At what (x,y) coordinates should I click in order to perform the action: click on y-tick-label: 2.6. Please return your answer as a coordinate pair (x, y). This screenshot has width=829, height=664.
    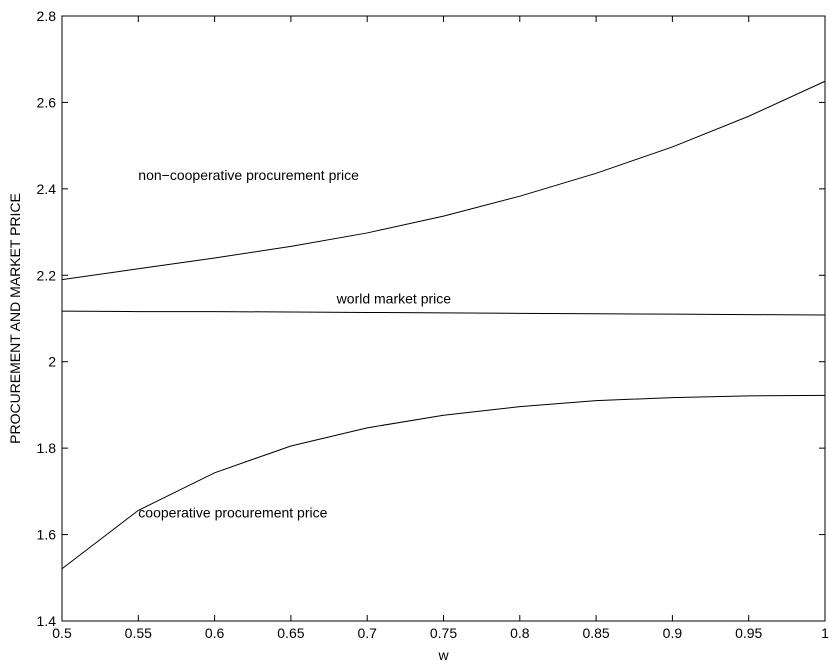
    Looking at the image, I should click on (47, 102).